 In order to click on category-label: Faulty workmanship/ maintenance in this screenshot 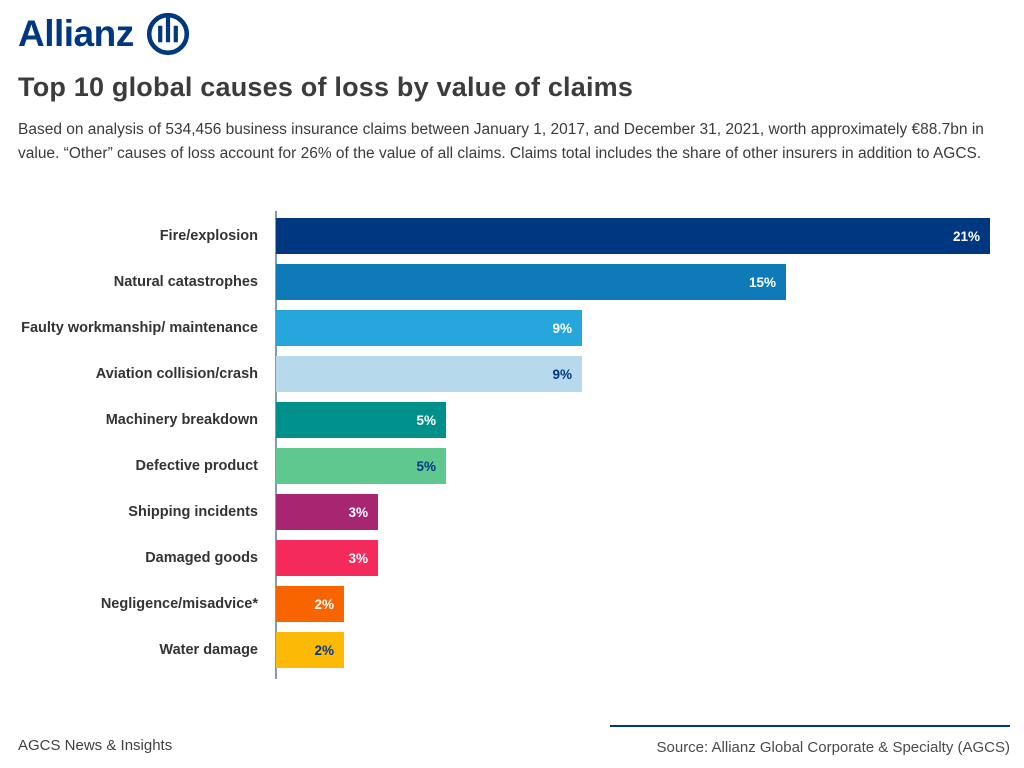, I will do `click(139, 328)`.